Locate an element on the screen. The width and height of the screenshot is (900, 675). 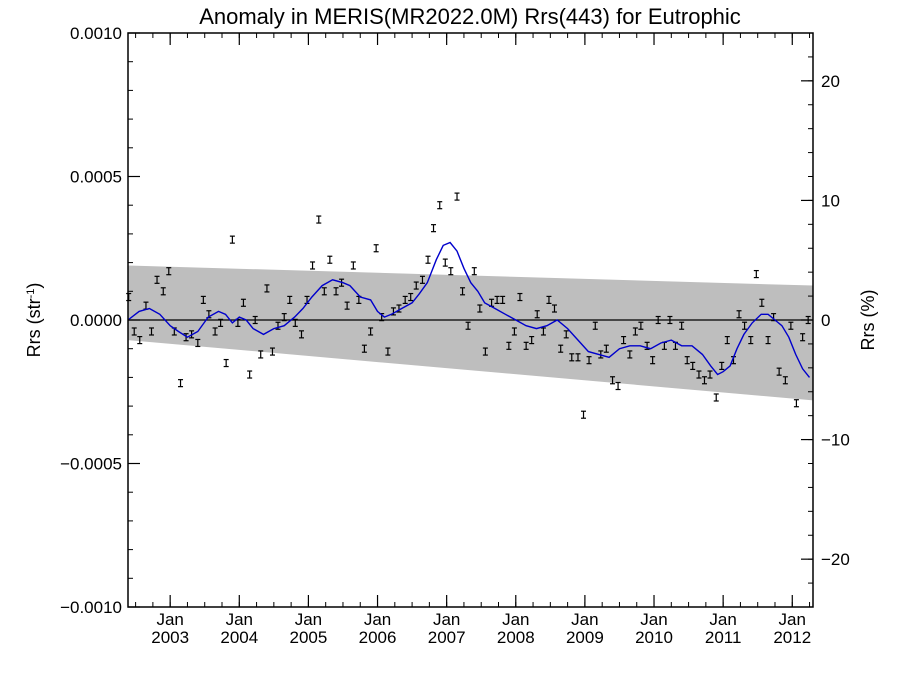
x-tick-year: 2004 is located at coordinates (239, 637).